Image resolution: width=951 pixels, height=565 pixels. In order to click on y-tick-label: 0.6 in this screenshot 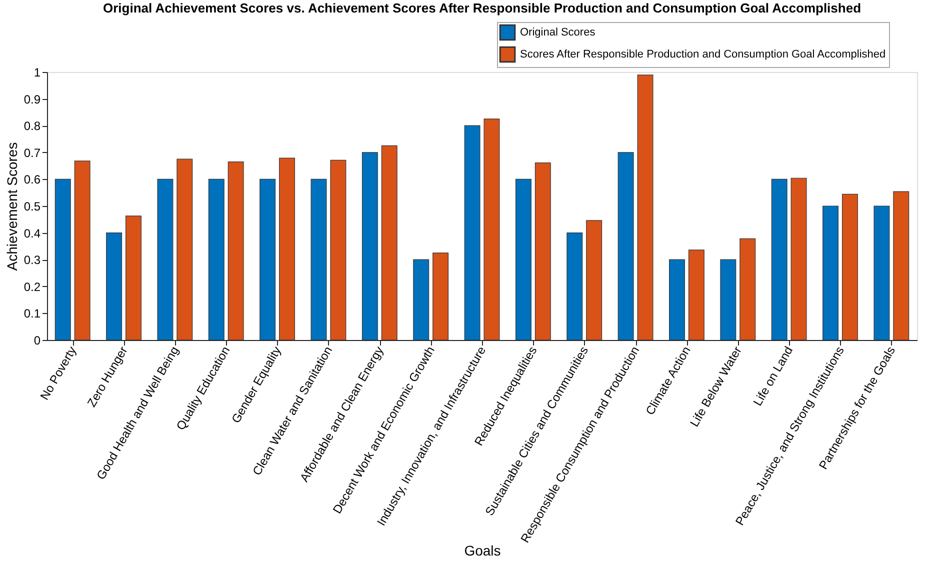, I will do `click(32, 179)`.